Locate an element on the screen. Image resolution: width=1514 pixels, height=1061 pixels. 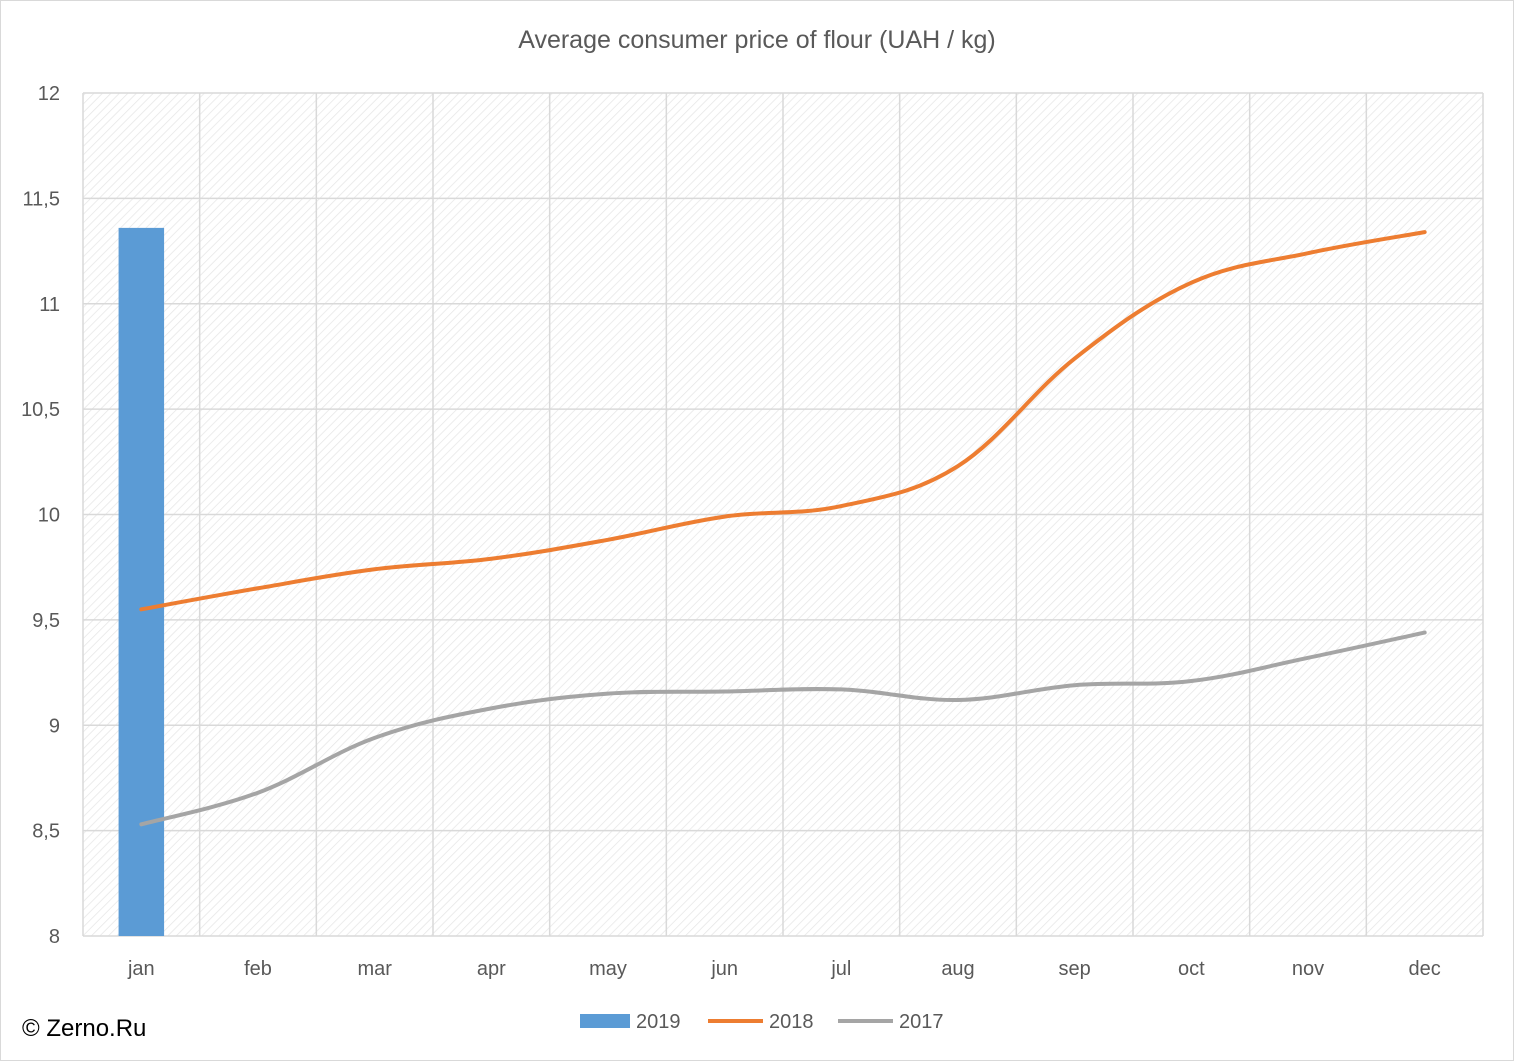
y-tick-label: 12 is located at coordinates (49, 94).